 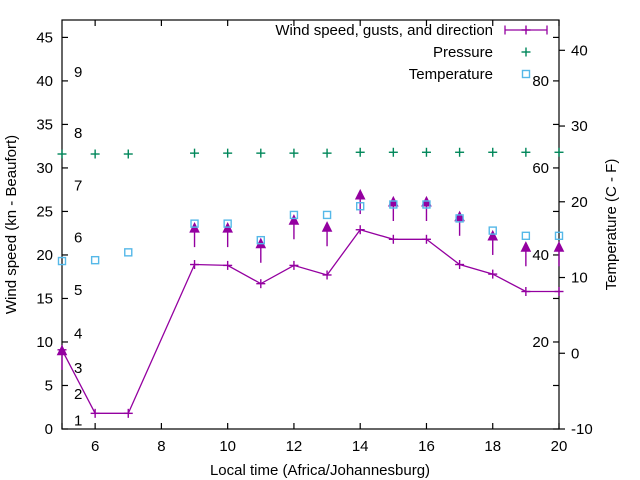 What do you see at coordinates (78, 185) in the screenshot?
I see `beaufort-tick-label: 7` at bounding box center [78, 185].